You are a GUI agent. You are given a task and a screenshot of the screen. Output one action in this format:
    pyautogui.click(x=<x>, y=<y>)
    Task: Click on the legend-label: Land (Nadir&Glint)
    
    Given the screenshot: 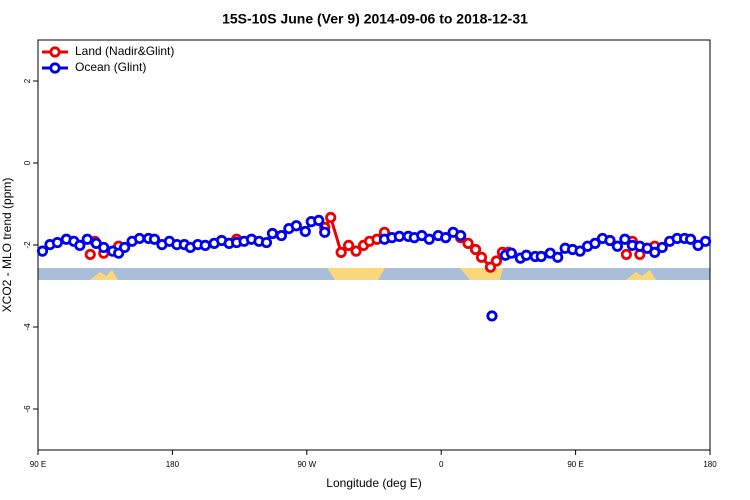 What is the action you would take?
    pyautogui.click(x=124, y=51)
    